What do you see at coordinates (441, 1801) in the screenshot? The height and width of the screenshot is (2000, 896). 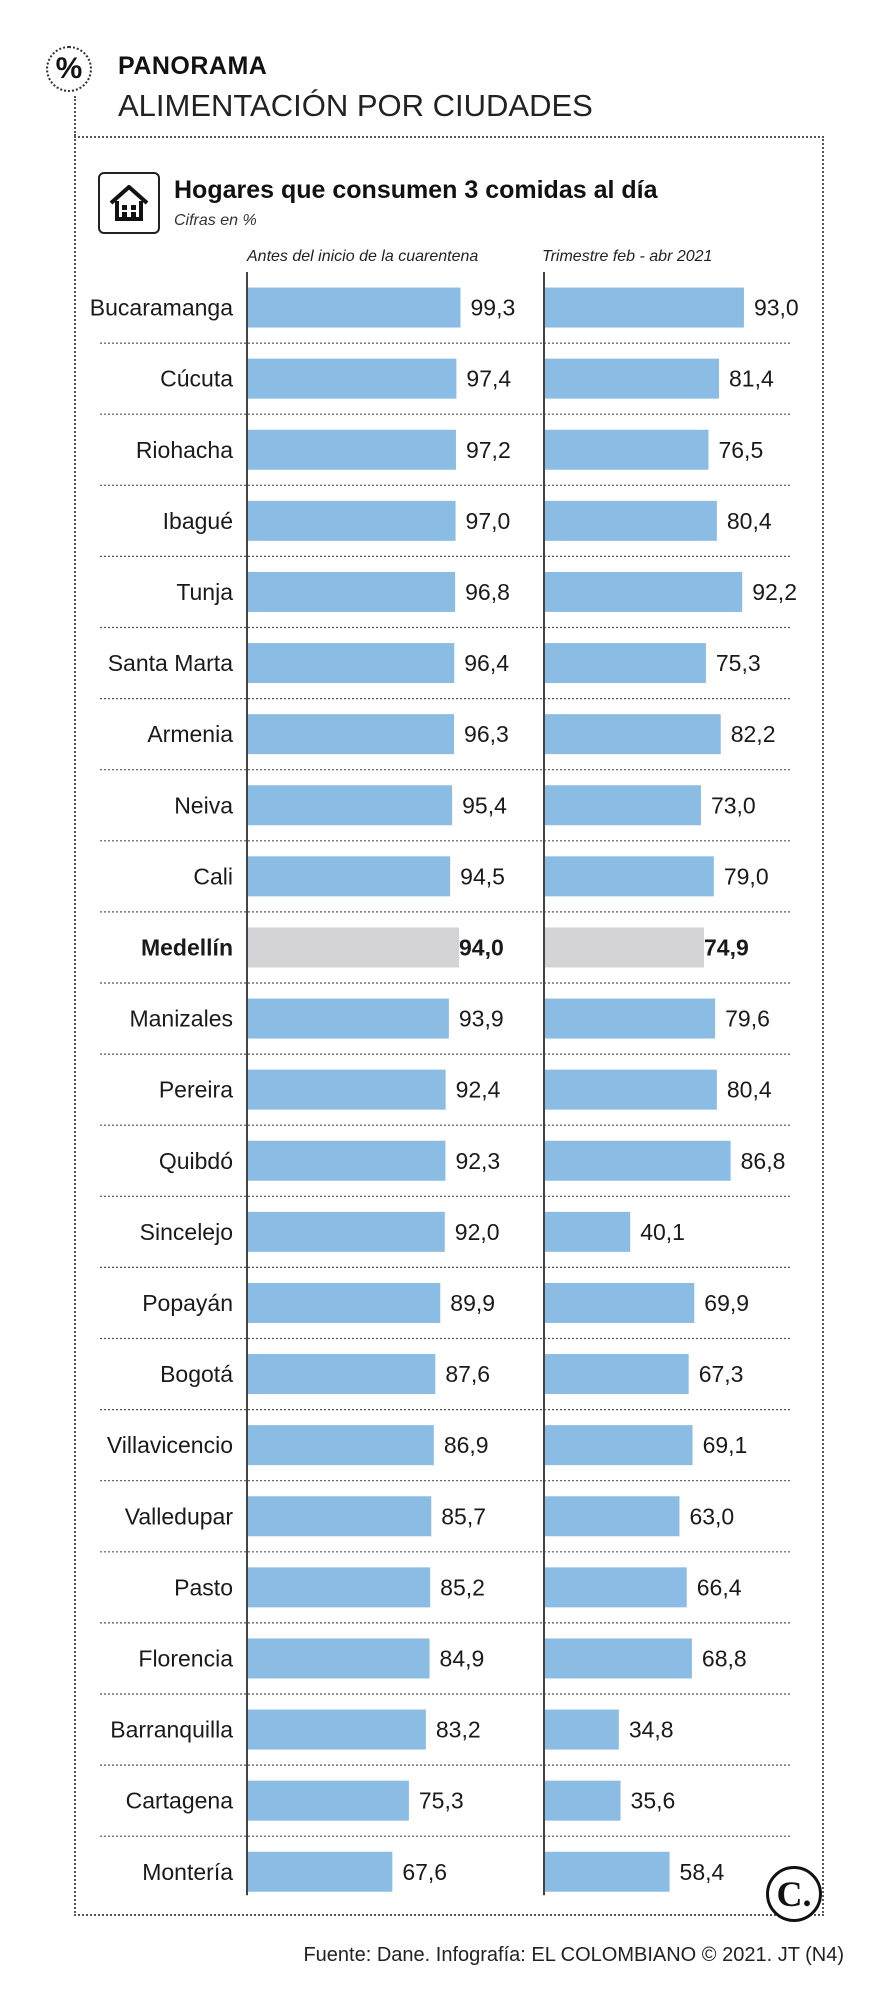 I see `value-label-series-1: 75,3` at bounding box center [441, 1801].